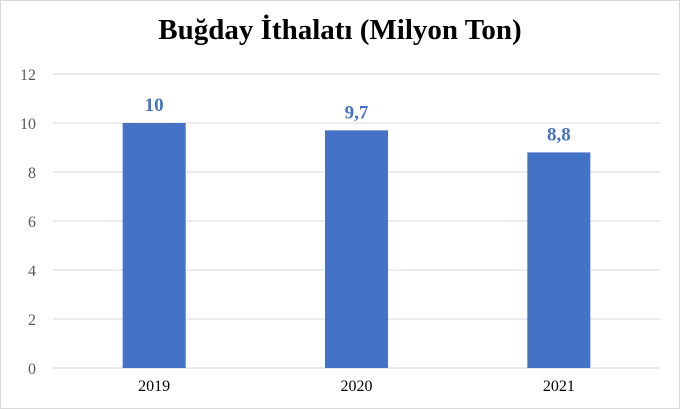 The width and height of the screenshot is (680, 409). What do you see at coordinates (357, 112) in the screenshot?
I see `data-label: 9,7` at bounding box center [357, 112].